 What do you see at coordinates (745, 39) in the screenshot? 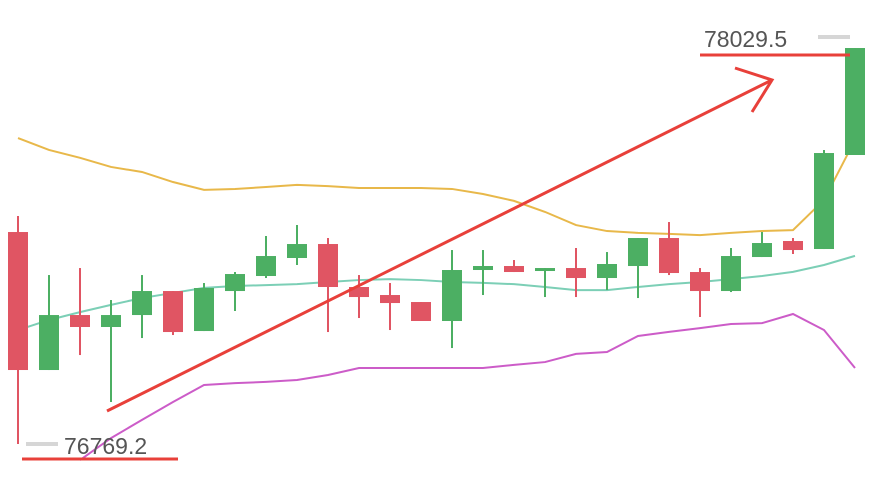
I see `high-label: 78029.5` at bounding box center [745, 39].